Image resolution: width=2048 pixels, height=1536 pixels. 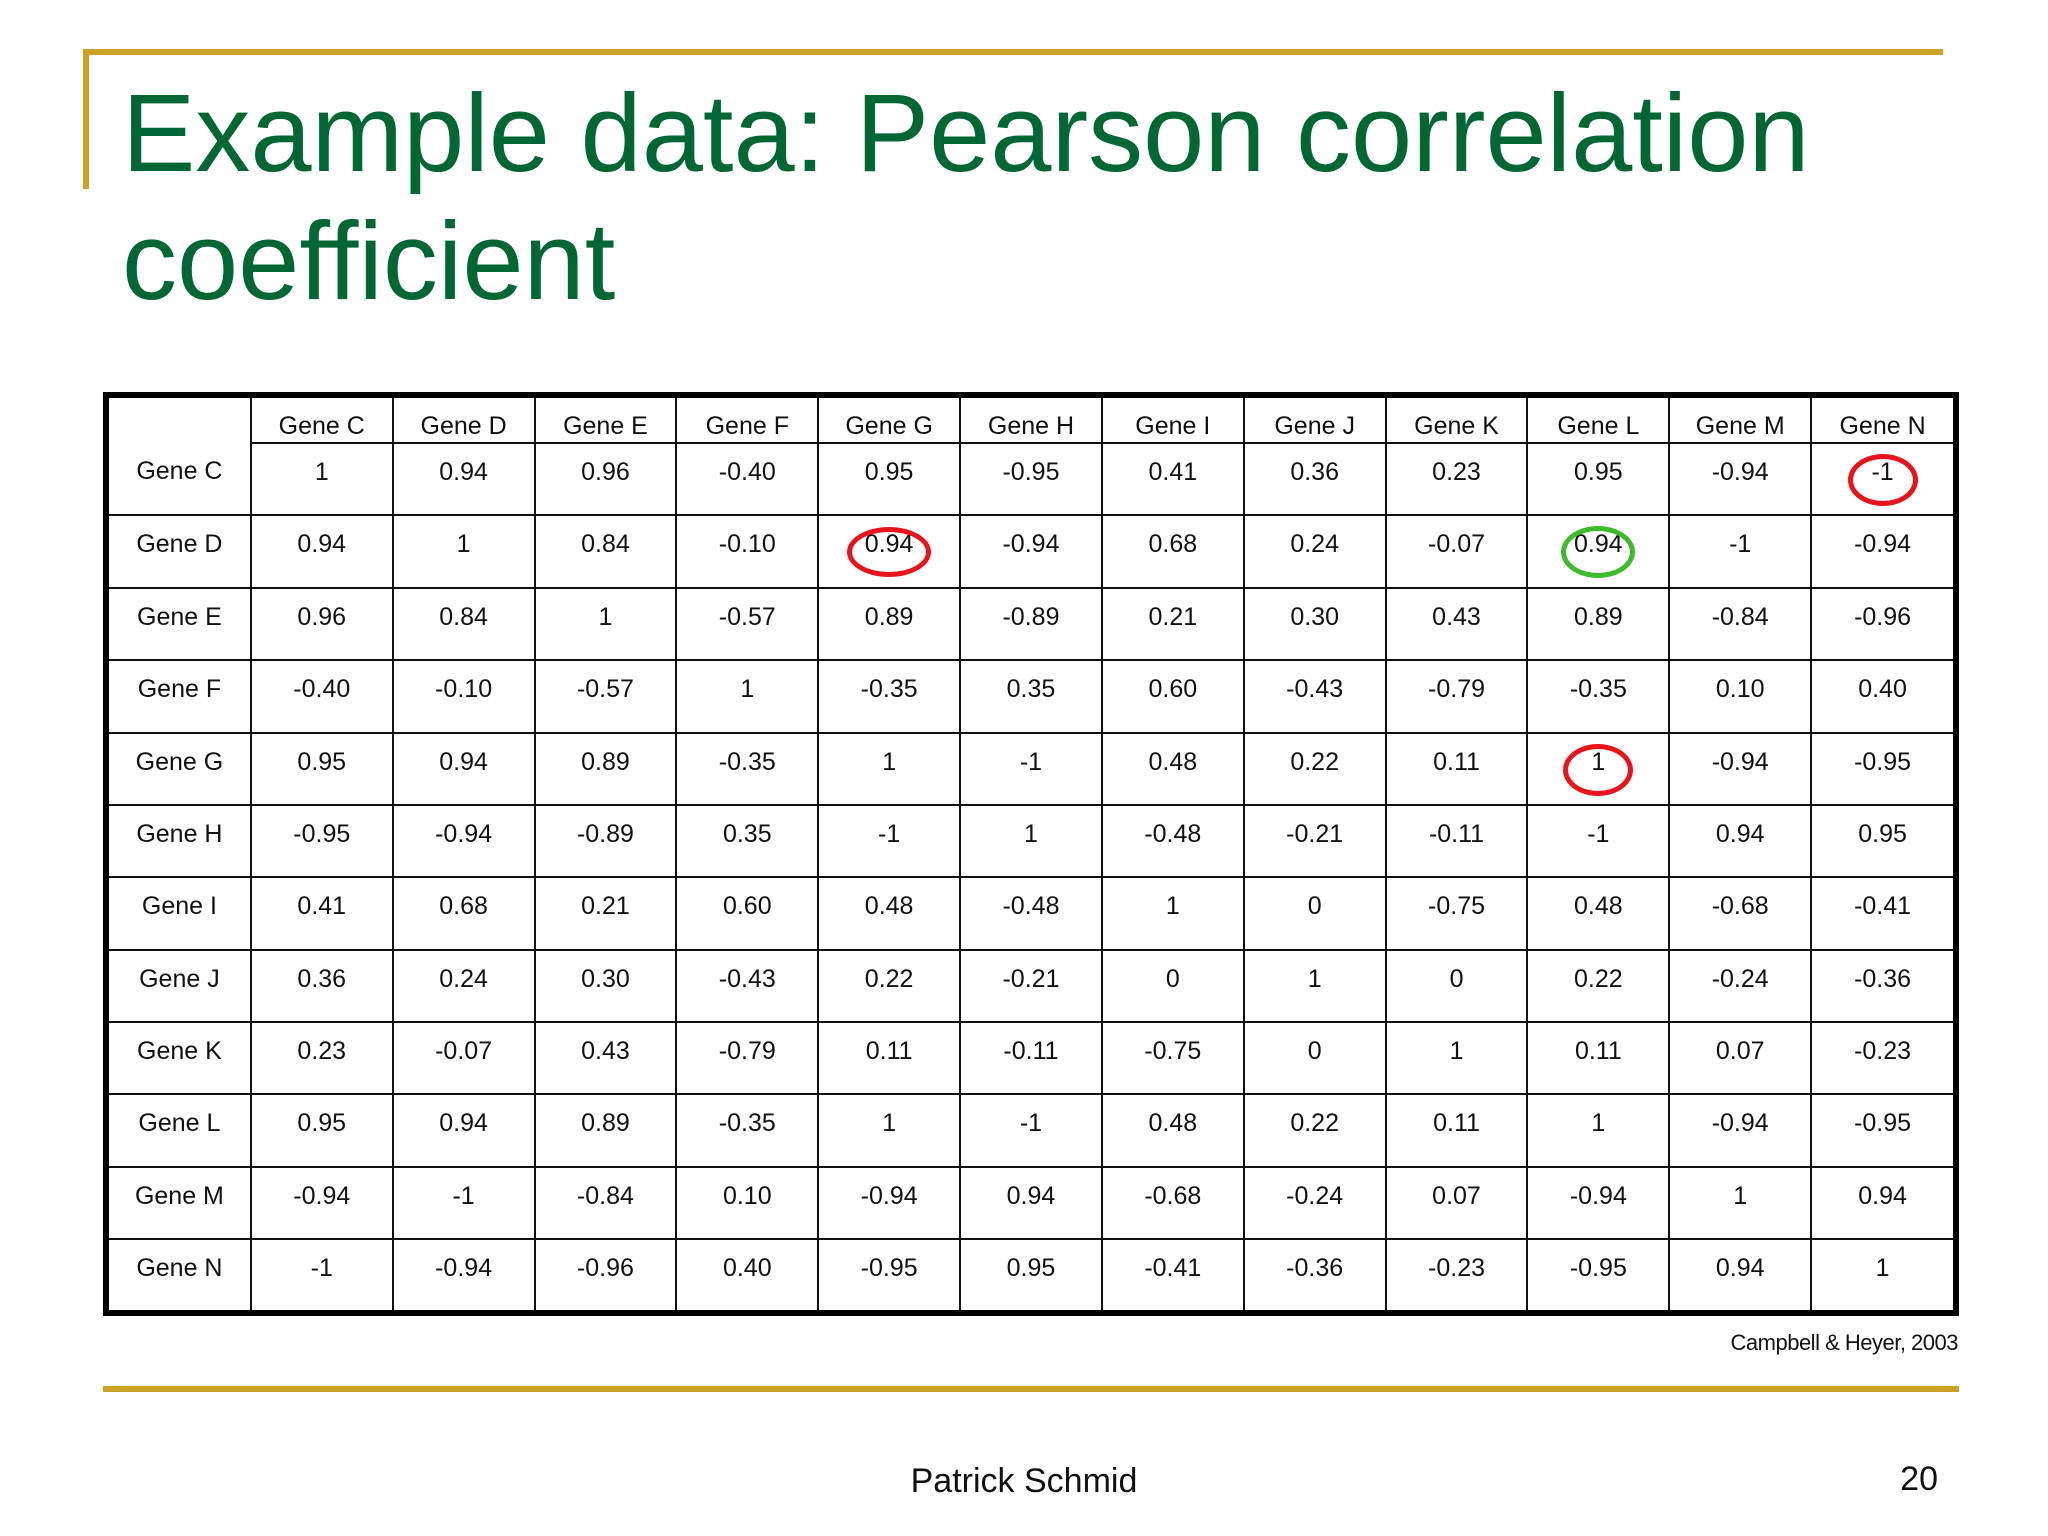 What do you see at coordinates (605, 1274) in the screenshot?
I see `correlation-cell: -0.96` at bounding box center [605, 1274].